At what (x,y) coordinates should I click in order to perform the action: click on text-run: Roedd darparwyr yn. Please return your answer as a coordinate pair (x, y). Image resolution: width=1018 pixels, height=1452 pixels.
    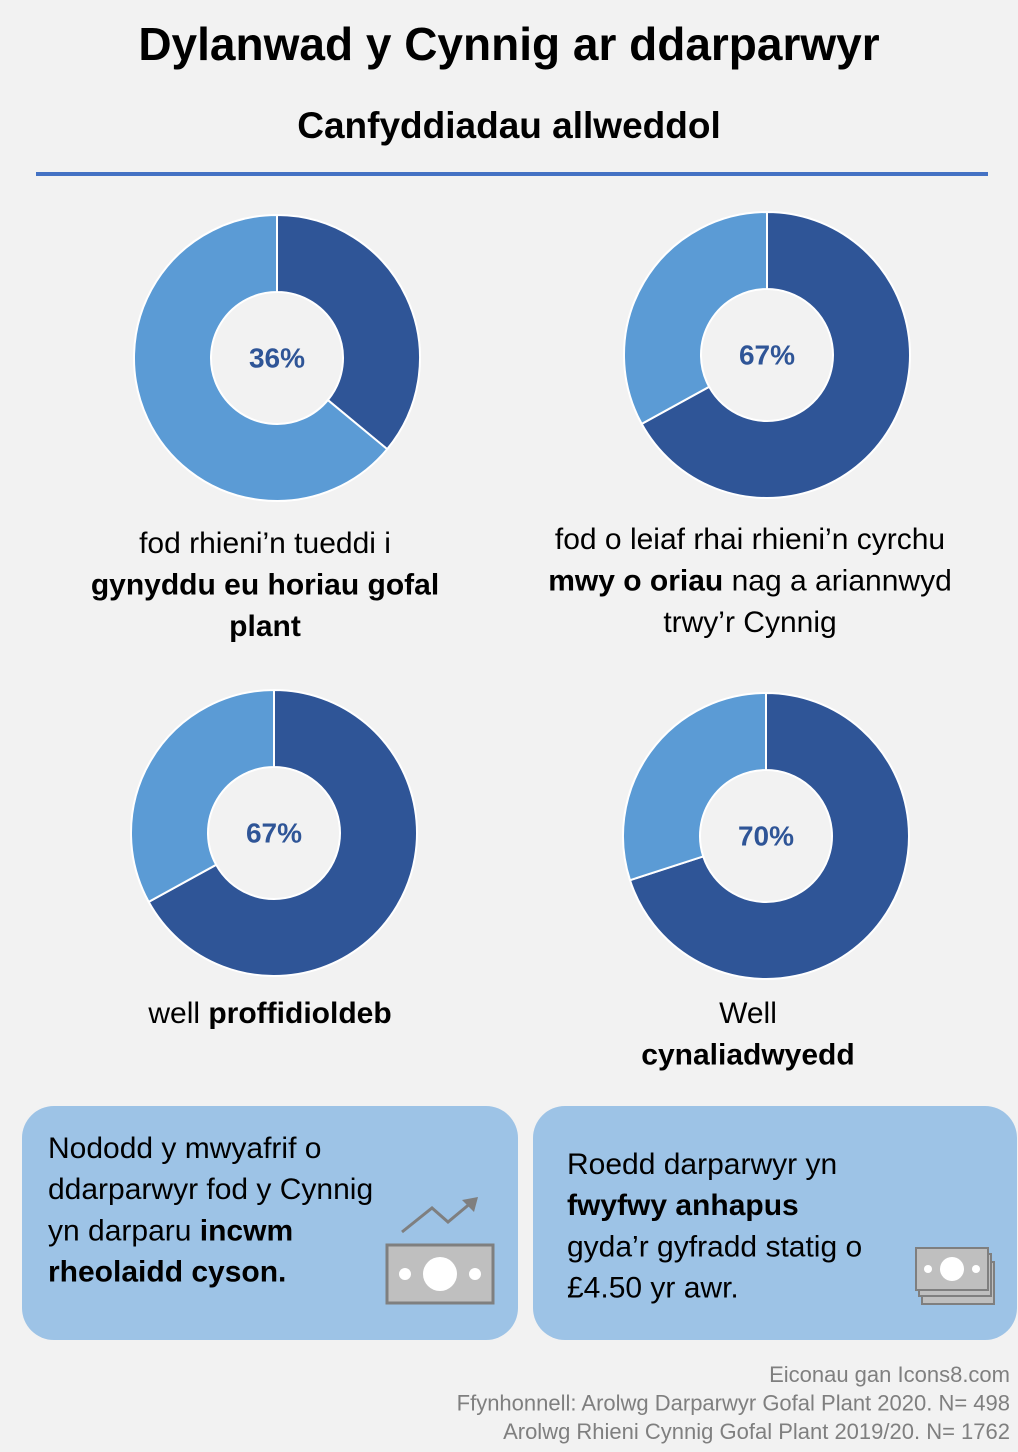
    Looking at the image, I should click on (702, 1164).